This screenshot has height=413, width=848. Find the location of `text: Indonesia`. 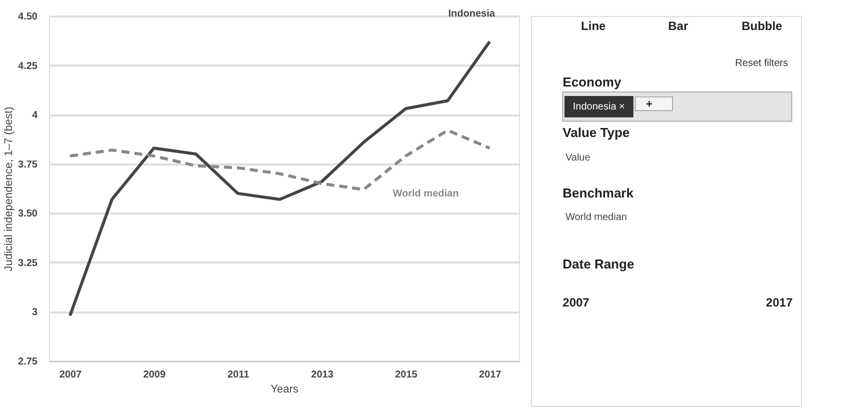

text: Indonesia is located at coordinates (472, 14).